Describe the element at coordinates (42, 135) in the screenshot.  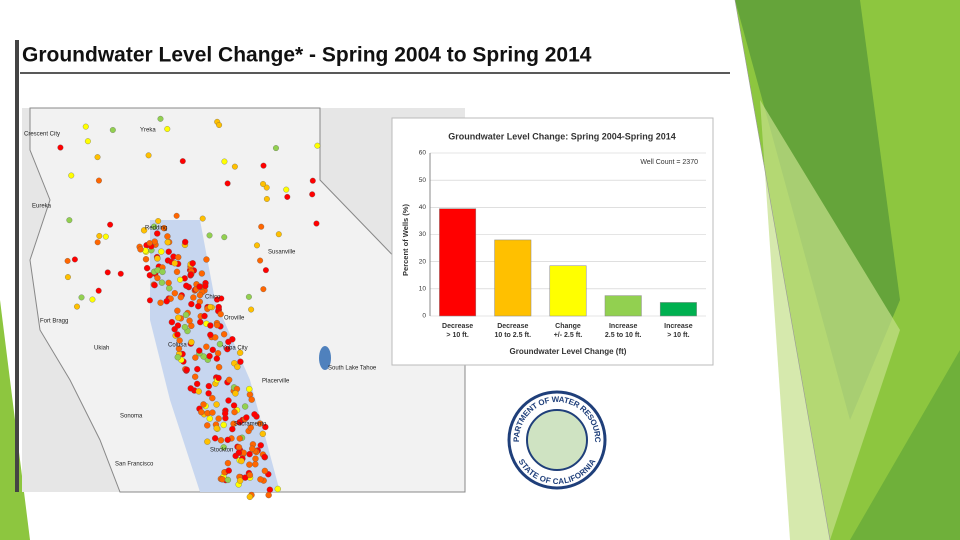
I see `map-label: Crescent City` at that location.